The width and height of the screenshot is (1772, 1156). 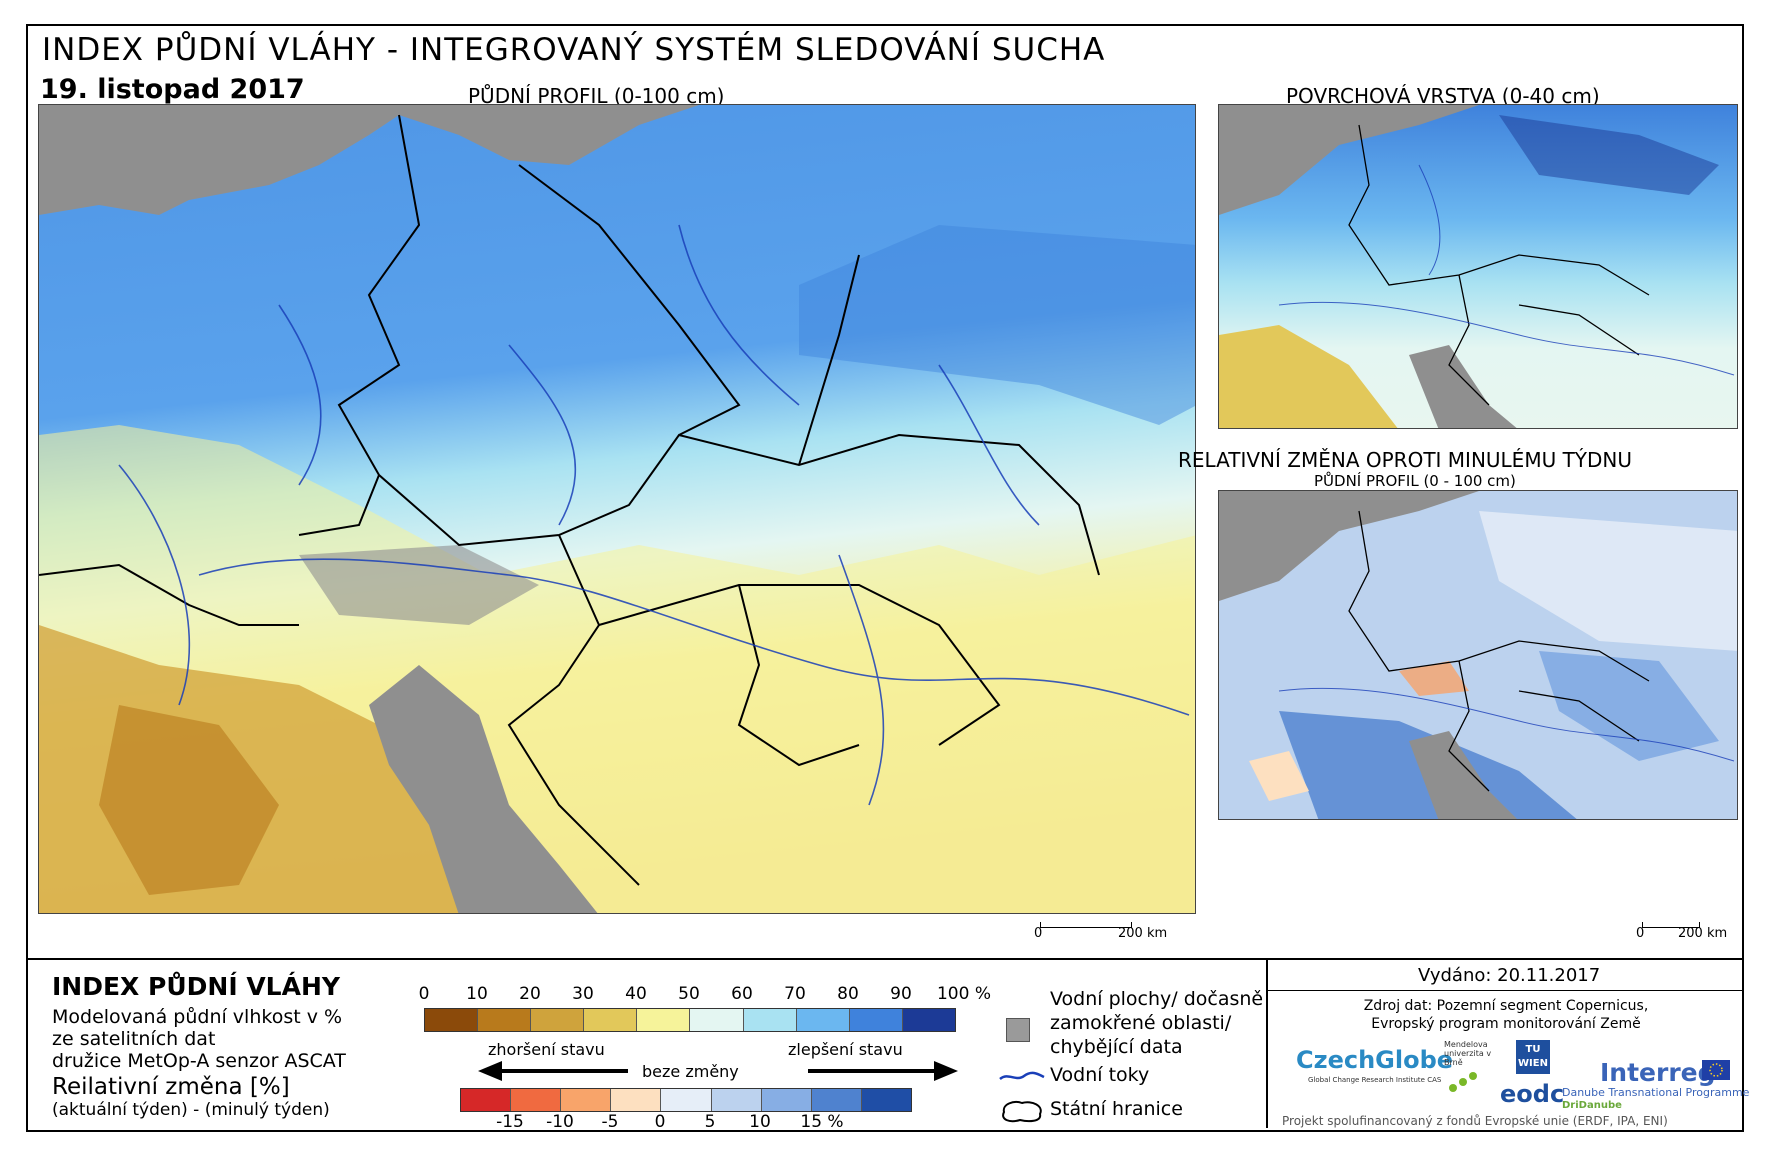 What do you see at coordinates (197, 1017) in the screenshot?
I see `legend-desc-1: Modelovaná půdní vlhkost v %` at bounding box center [197, 1017].